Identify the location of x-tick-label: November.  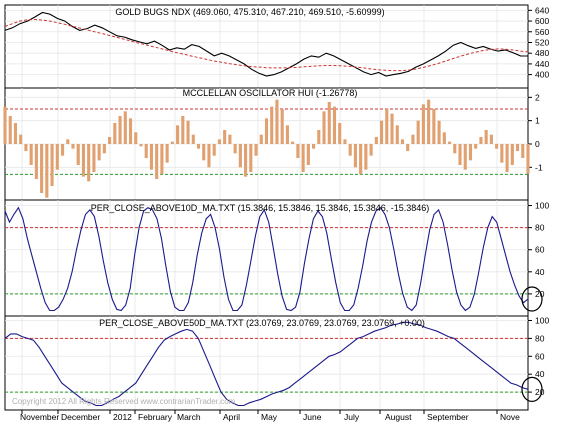
(39, 417).